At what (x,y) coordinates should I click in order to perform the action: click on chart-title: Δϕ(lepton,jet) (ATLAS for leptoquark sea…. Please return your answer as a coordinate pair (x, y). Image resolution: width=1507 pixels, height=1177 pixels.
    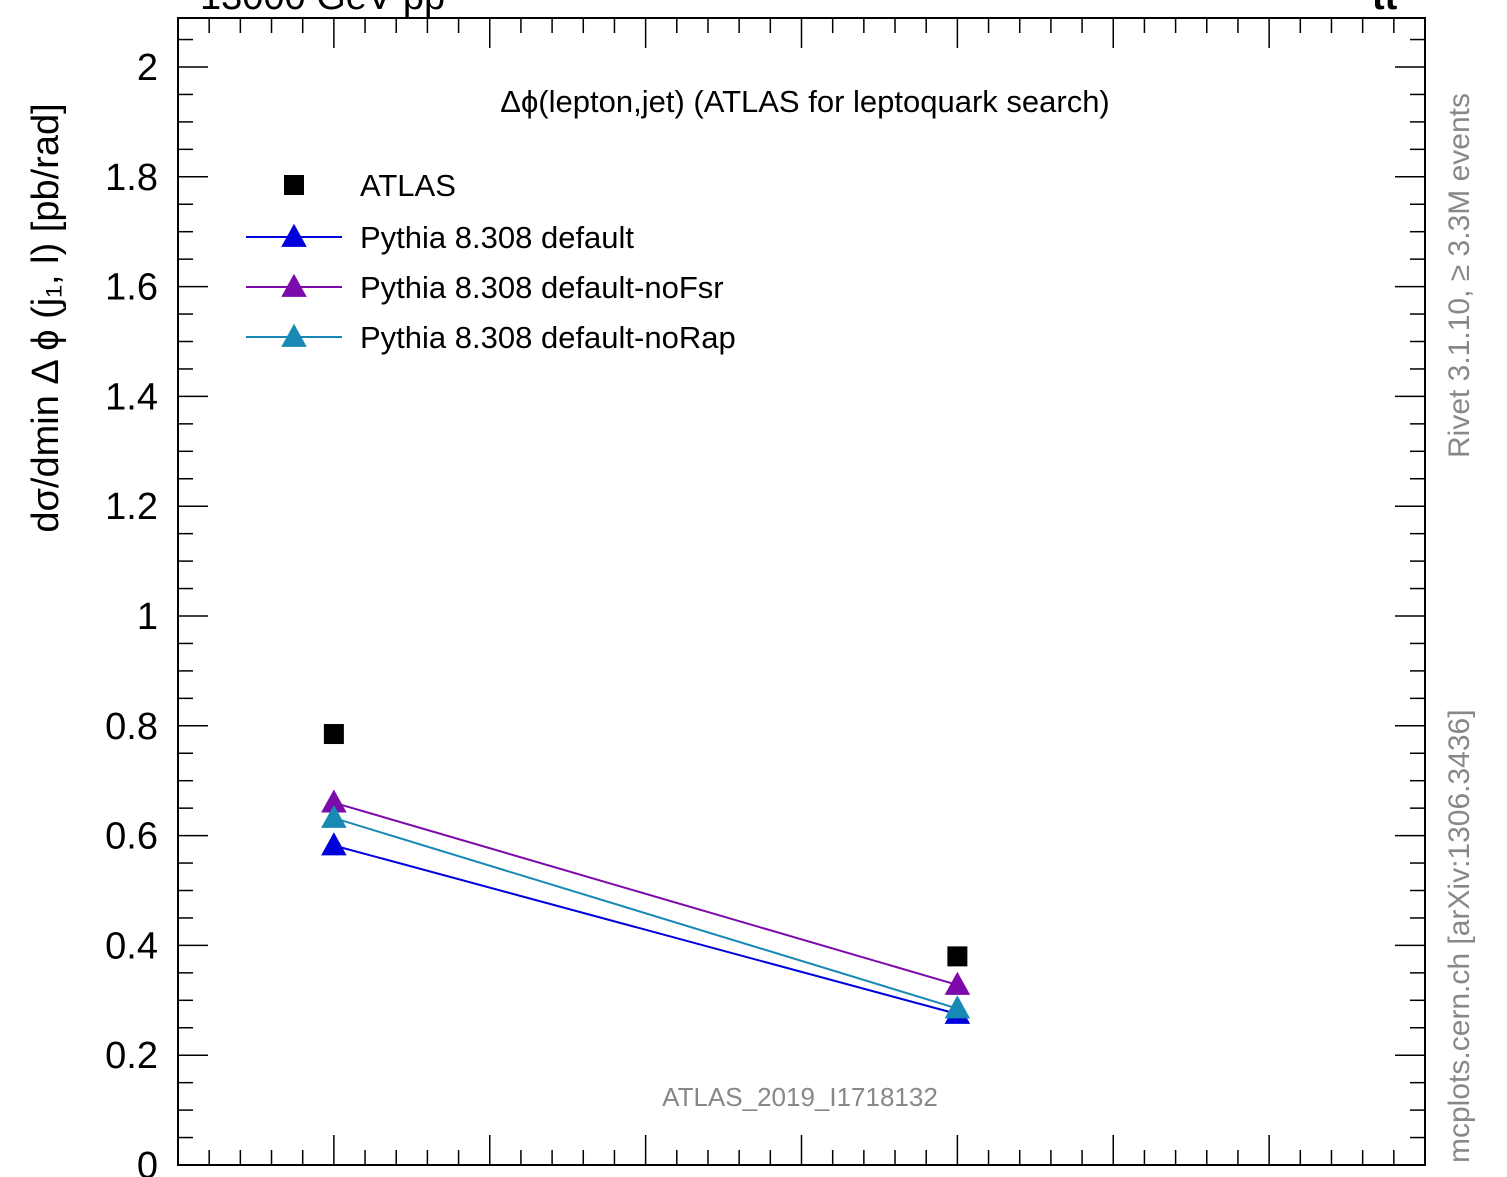
    Looking at the image, I should click on (805, 101).